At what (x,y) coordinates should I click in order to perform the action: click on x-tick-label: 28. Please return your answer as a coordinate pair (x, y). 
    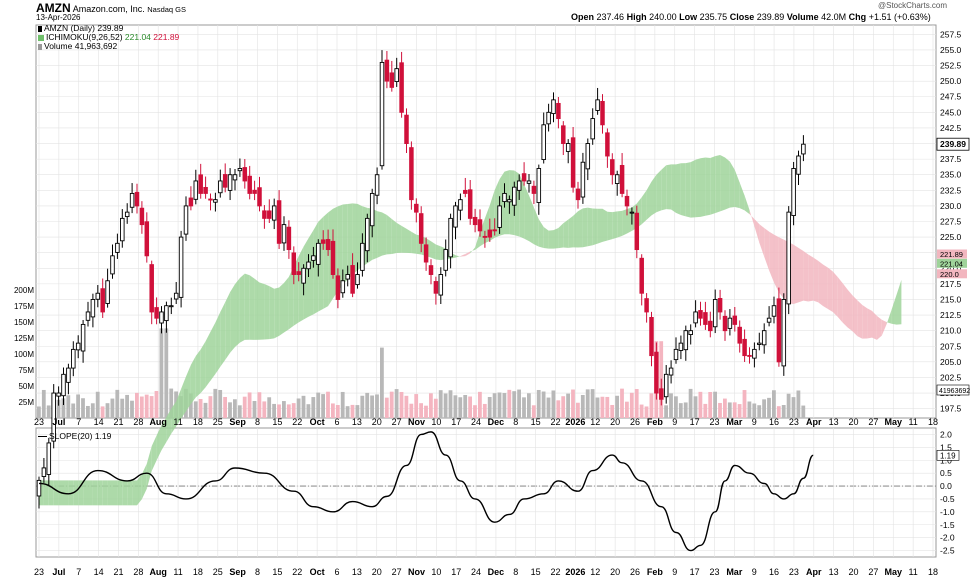
    Looking at the image, I should click on (138, 572).